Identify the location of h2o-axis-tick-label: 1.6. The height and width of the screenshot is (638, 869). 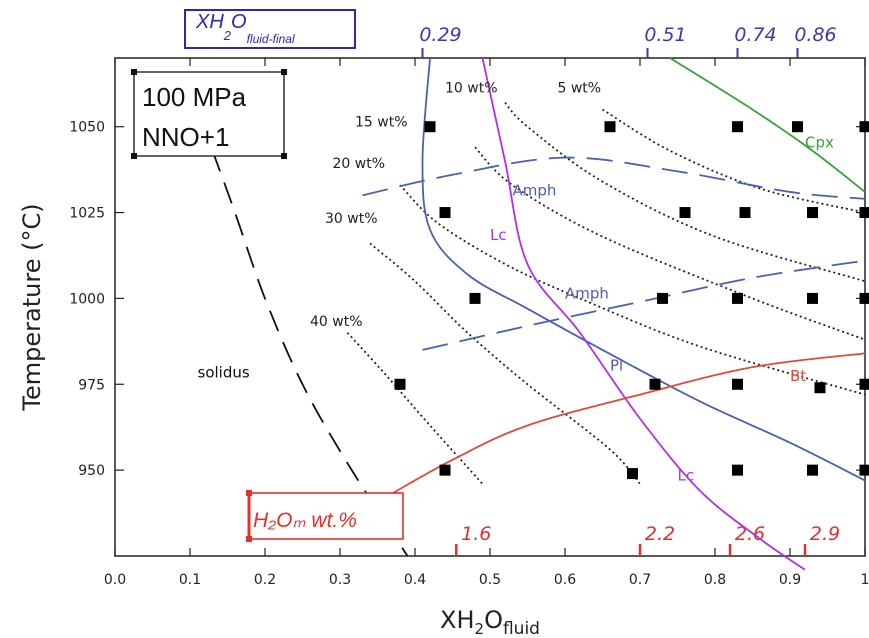
(476, 534).